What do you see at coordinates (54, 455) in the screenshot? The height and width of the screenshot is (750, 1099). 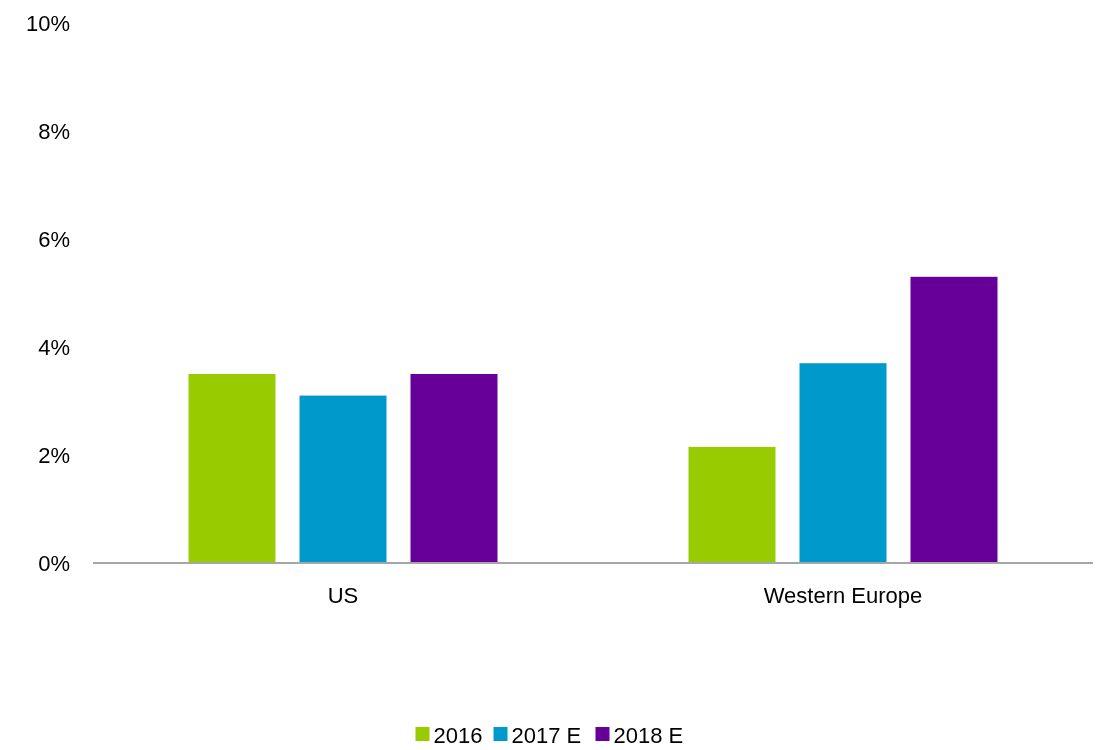 I see `y-tick-label: 2%` at bounding box center [54, 455].